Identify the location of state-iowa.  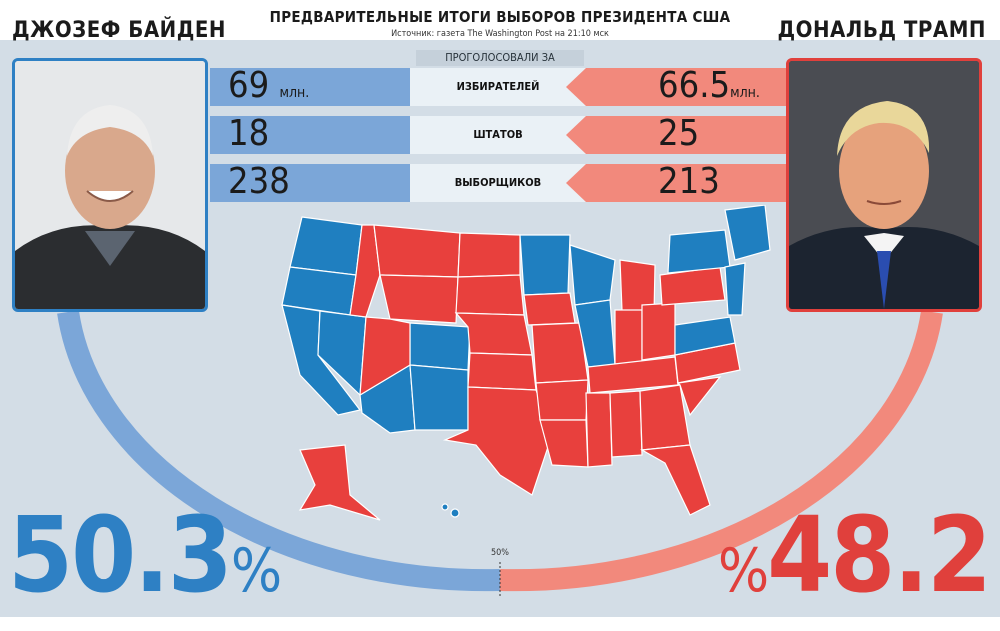
(549, 309).